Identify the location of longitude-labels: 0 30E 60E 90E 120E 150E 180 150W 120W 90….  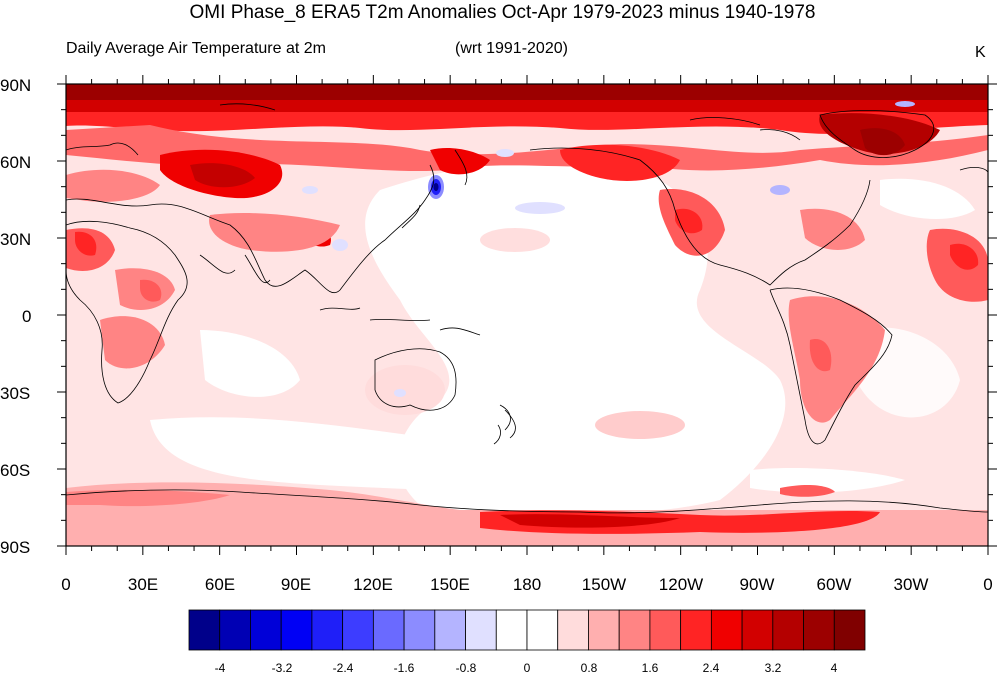
(526, 584).